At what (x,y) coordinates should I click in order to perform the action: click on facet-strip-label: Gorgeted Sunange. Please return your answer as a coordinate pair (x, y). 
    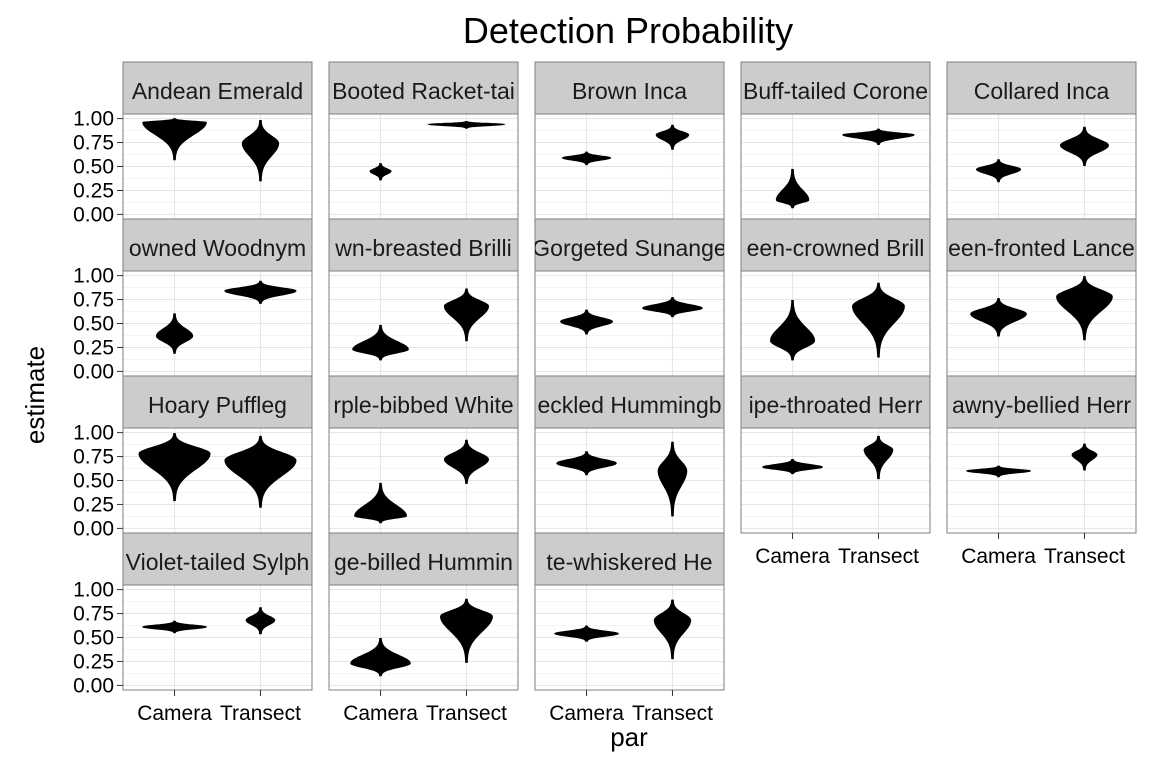
    Looking at the image, I should click on (629, 248).